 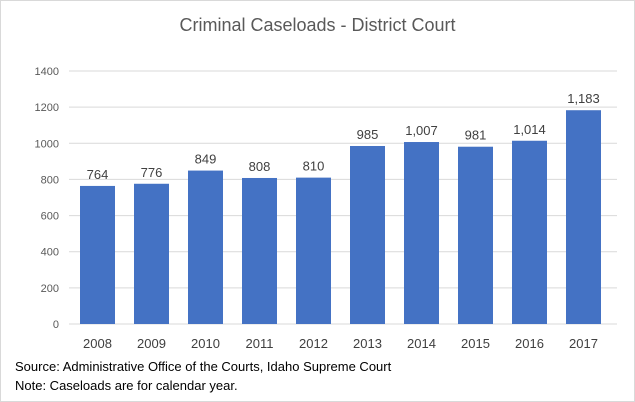 What do you see at coordinates (317, 25) in the screenshot?
I see `chart-title: Criminal Caseloads - District Court` at bounding box center [317, 25].